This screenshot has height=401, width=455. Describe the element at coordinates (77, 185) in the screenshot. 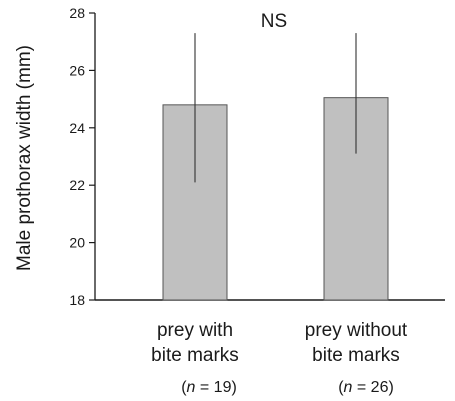

I see `y-tick-label: 22` at that location.